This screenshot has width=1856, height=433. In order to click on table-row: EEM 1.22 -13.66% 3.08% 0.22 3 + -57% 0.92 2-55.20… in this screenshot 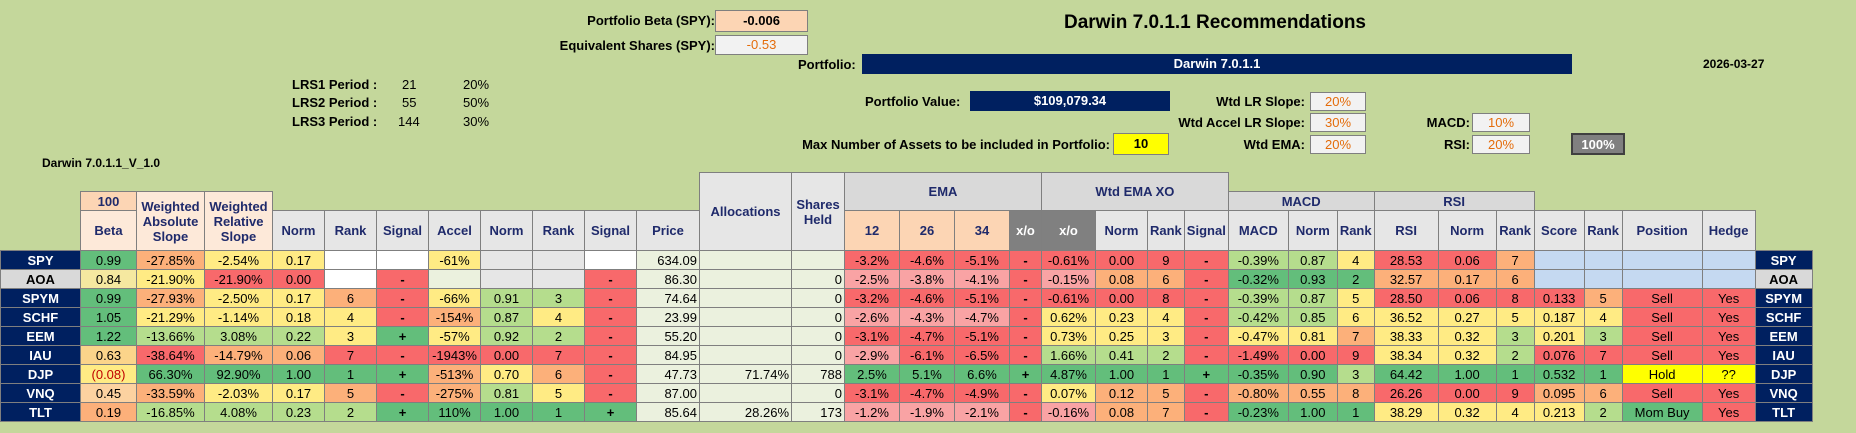, I will do `click(906, 336)`.